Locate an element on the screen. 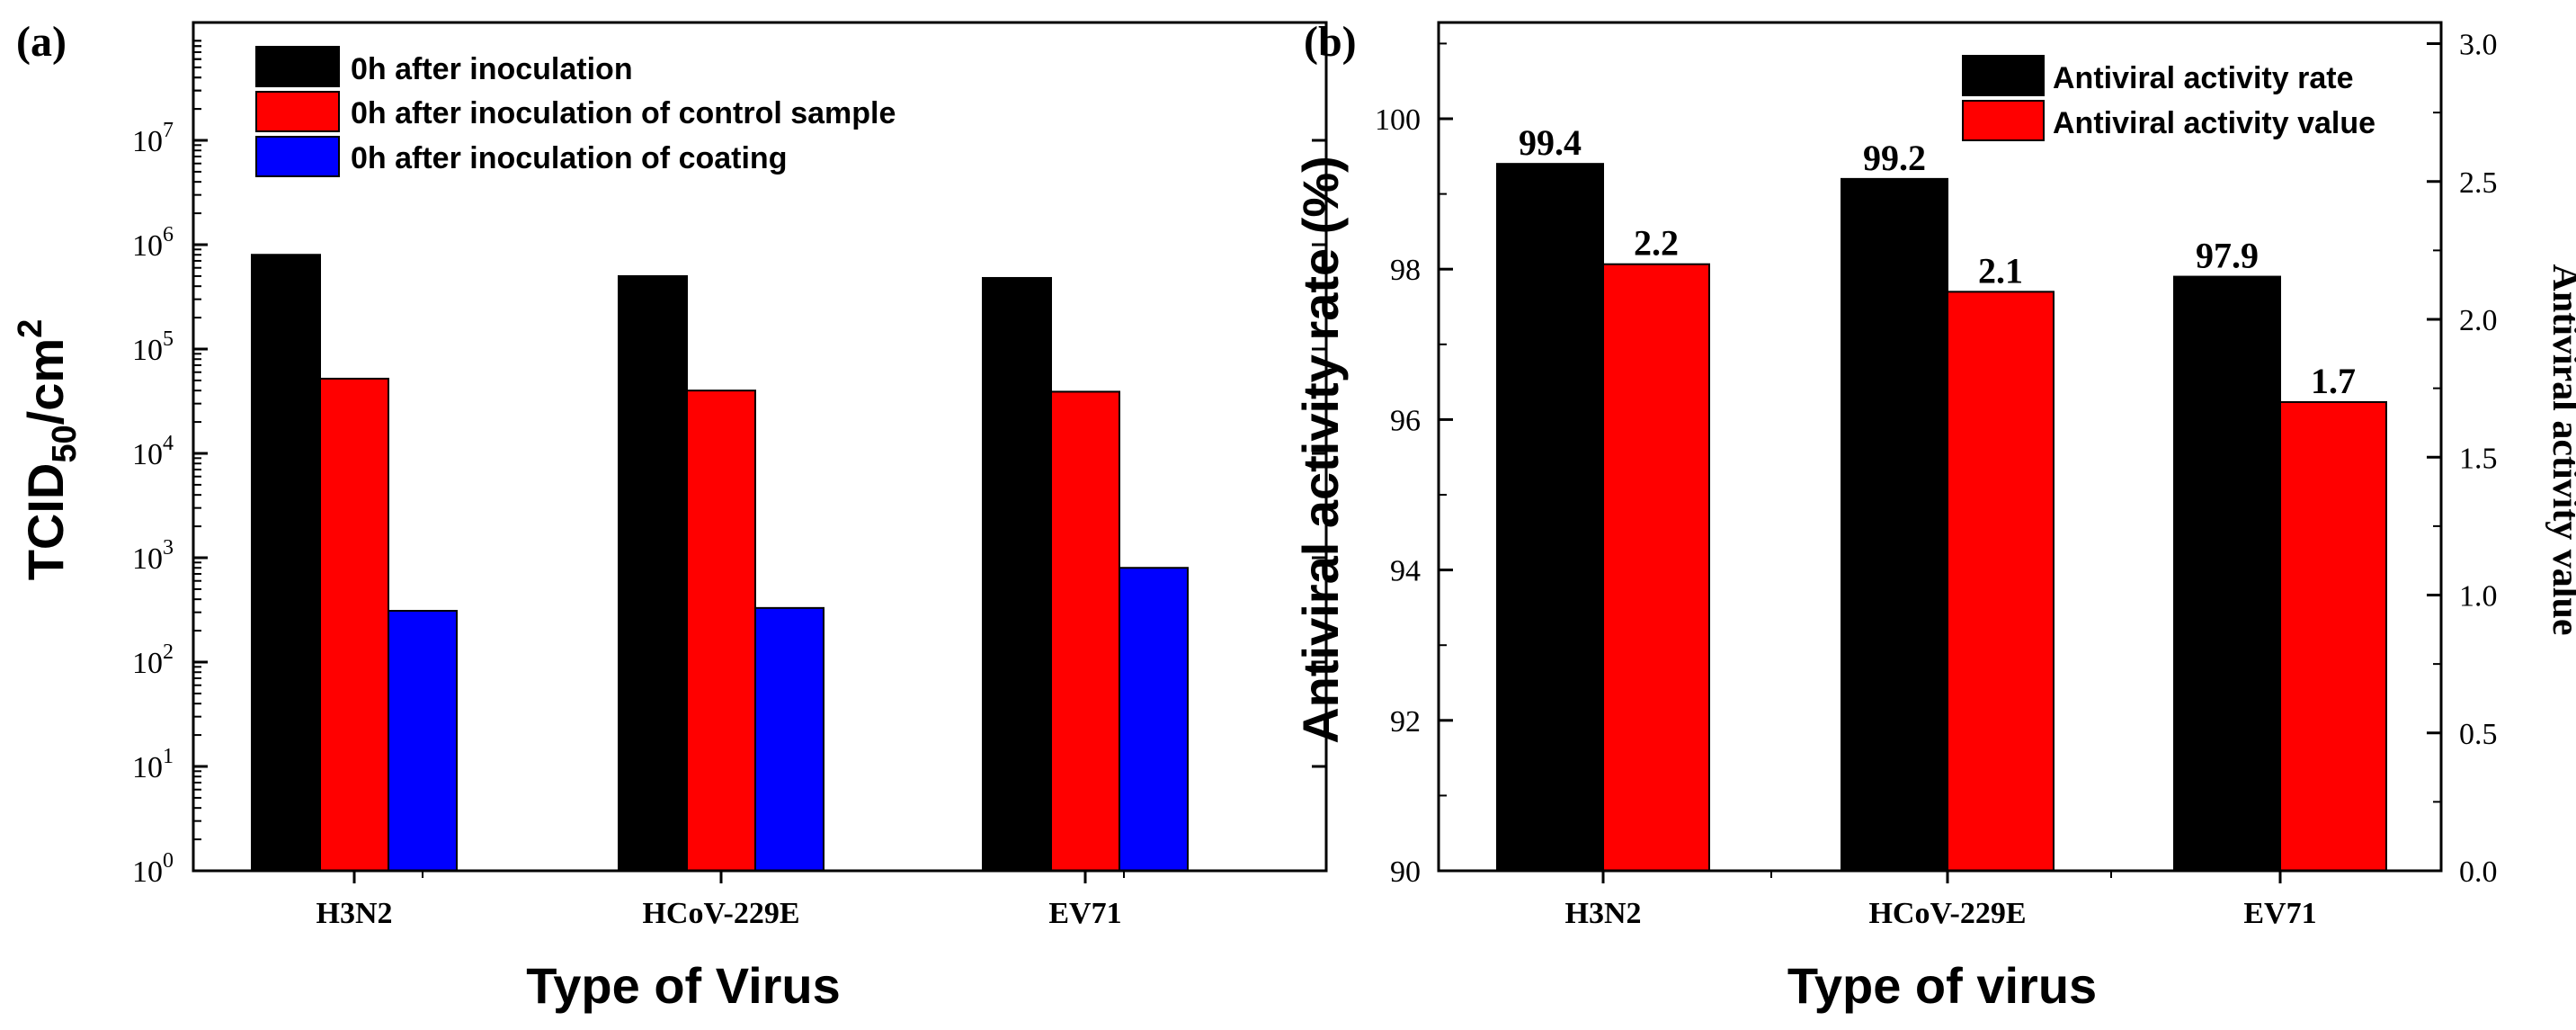  b-xtick-label-0: H3N2 is located at coordinates (1604, 913).